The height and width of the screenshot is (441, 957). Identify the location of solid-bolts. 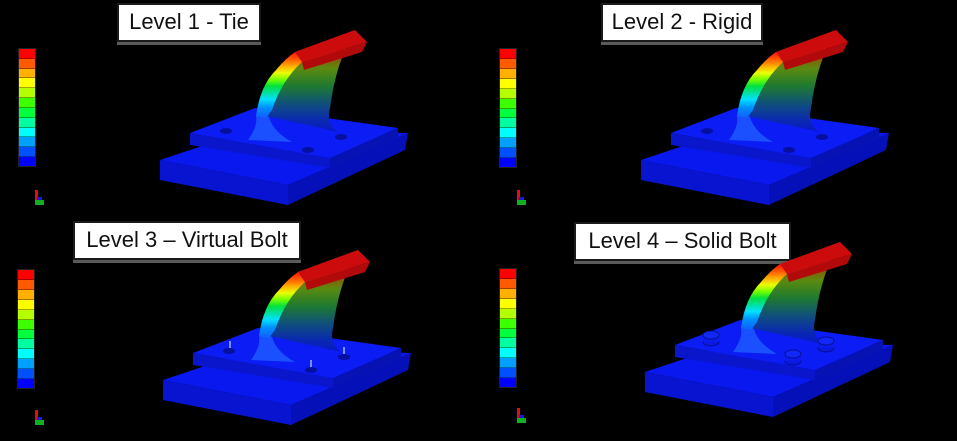
(768, 348).